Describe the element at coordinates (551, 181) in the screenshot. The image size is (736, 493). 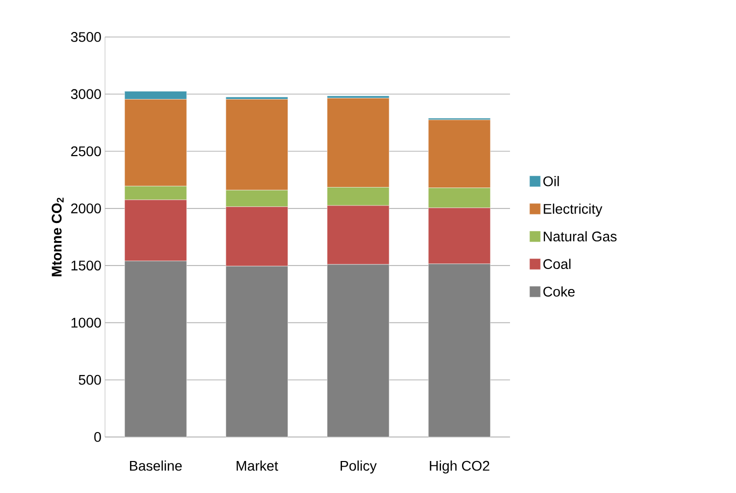
I see `legend-label: Oil` at that location.